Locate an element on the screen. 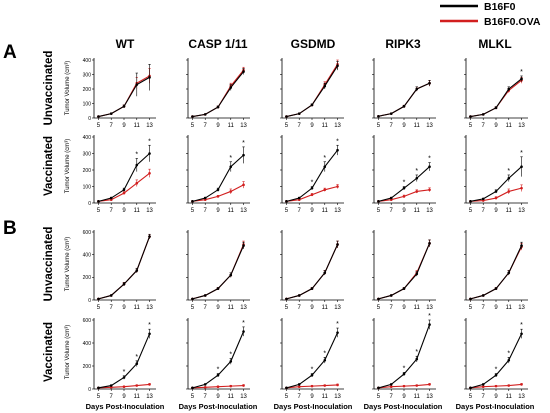 This screenshot has width=550, height=413. significance-star-r2c3: * is located at coordinates (312, 183).